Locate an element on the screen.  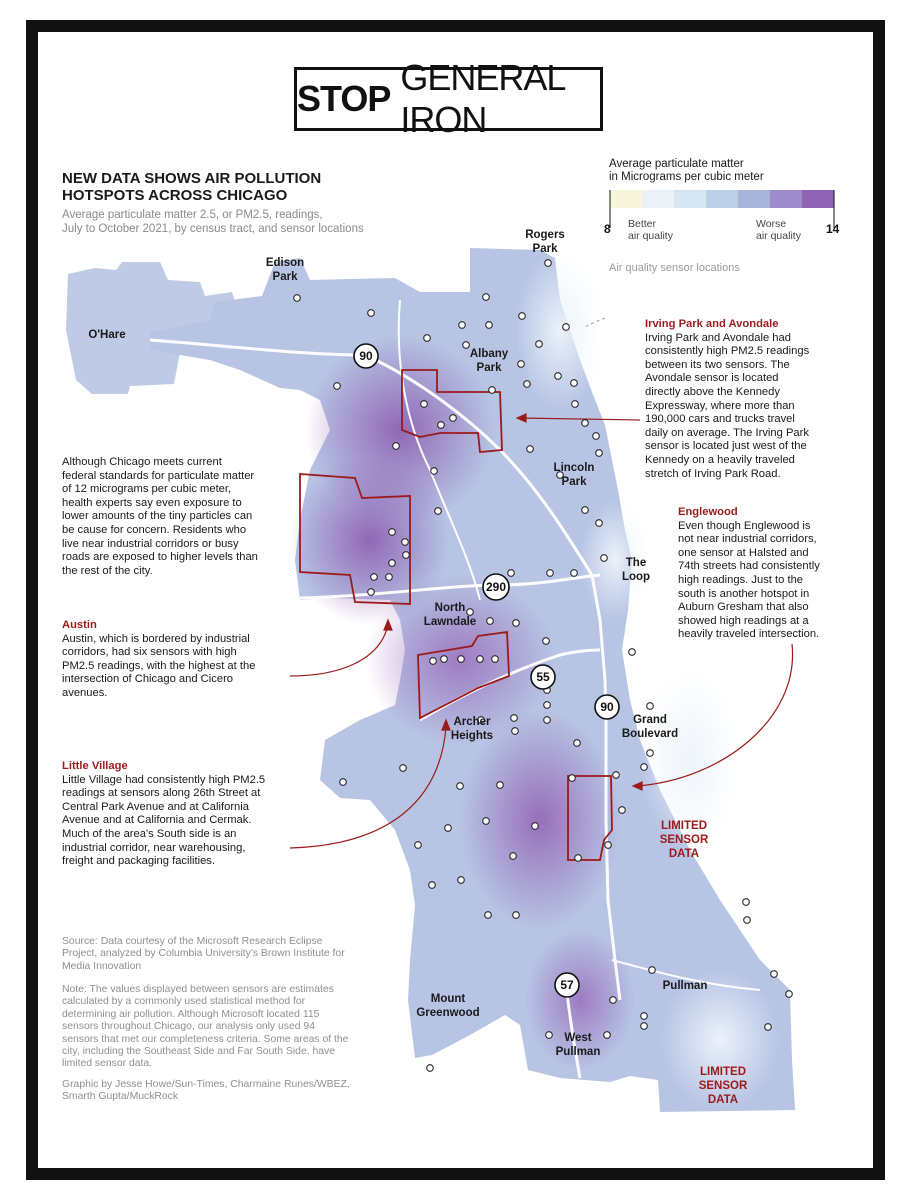
label-north-lawndale-2: Lawndale is located at coordinates (450, 622).